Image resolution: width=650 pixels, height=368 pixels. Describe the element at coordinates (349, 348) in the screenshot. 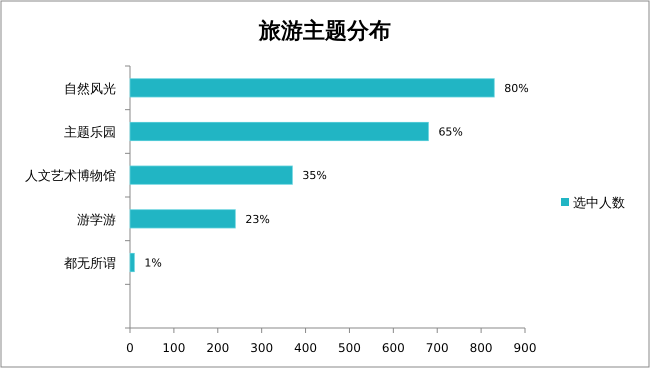

I see `x-tick-label: 500` at that location.